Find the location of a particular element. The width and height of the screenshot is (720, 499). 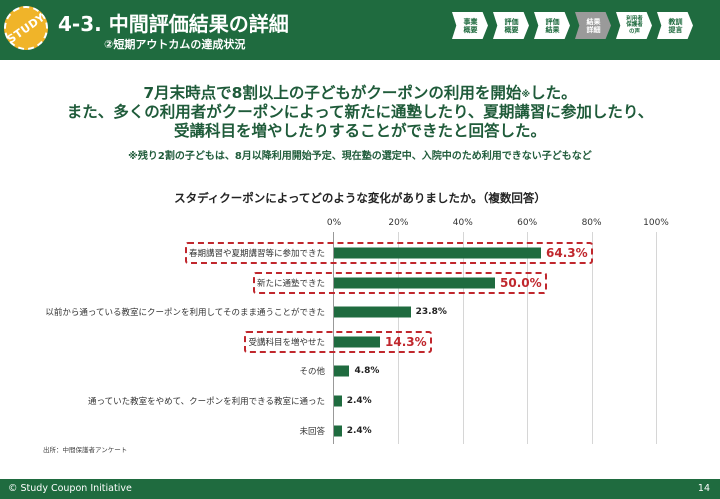

data-label: 14.3% is located at coordinates (406, 341).